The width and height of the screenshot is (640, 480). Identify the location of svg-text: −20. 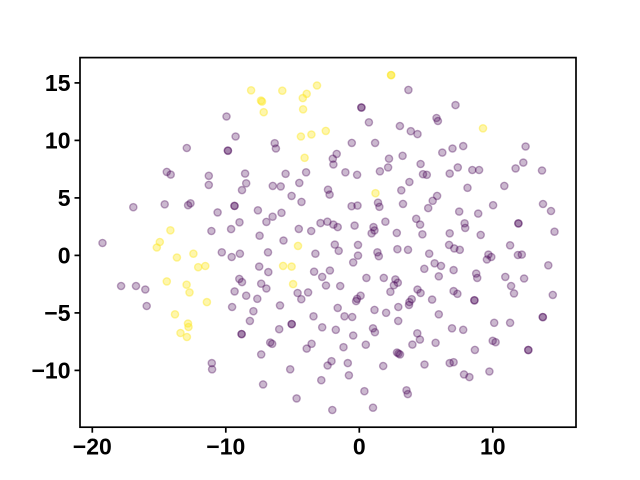
(92, 447).